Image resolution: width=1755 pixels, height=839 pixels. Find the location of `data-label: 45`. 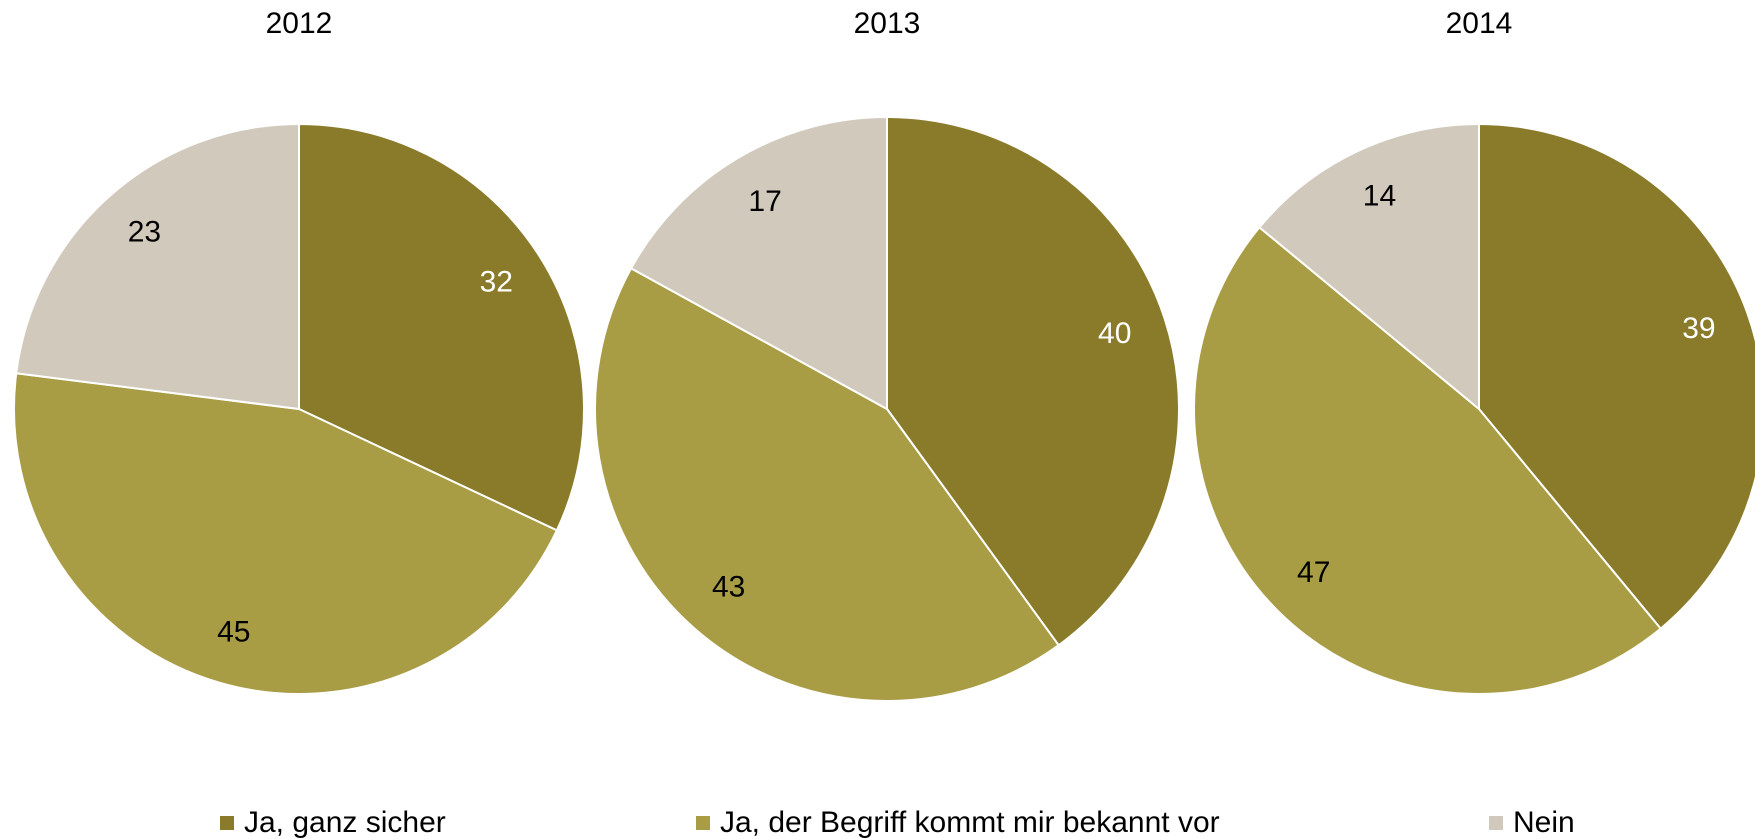

data-label: 45 is located at coordinates (233, 631).